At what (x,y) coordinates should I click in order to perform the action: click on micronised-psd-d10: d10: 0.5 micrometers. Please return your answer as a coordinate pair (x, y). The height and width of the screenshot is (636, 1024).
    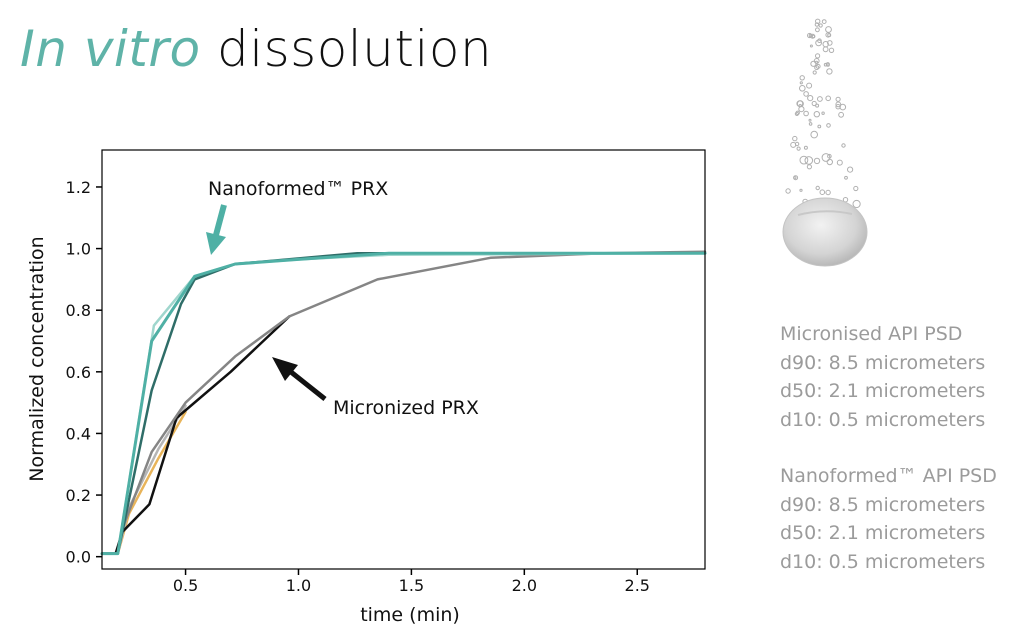
    Looking at the image, I should click on (883, 419).